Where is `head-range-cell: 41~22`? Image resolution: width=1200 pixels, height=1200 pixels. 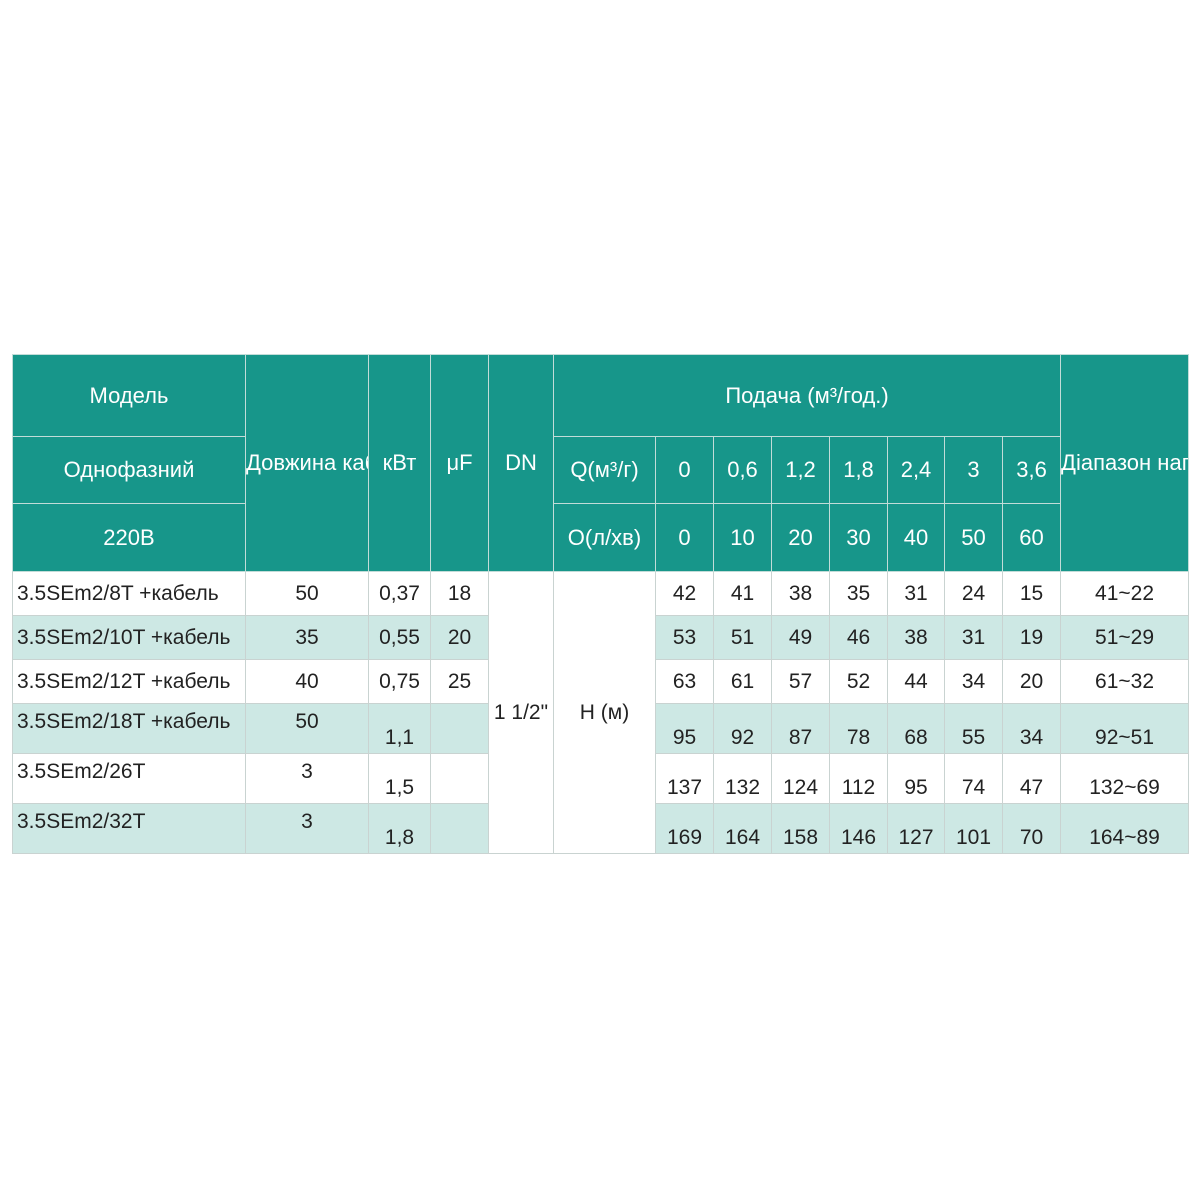 head-range-cell: 41~22 is located at coordinates (1125, 593).